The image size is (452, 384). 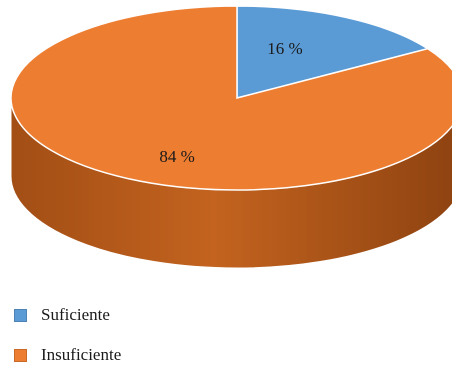 I want to click on legend-swatch-insuficiente, so click(x=20, y=355).